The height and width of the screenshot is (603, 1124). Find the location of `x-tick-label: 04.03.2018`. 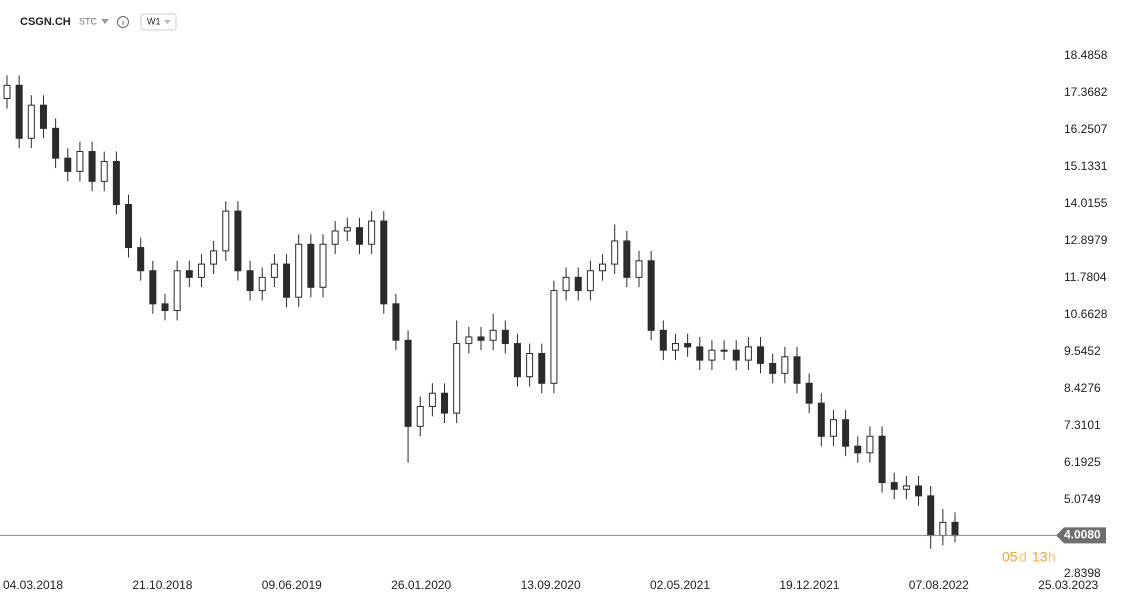

x-tick-label: 04.03.2018 is located at coordinates (33, 585).